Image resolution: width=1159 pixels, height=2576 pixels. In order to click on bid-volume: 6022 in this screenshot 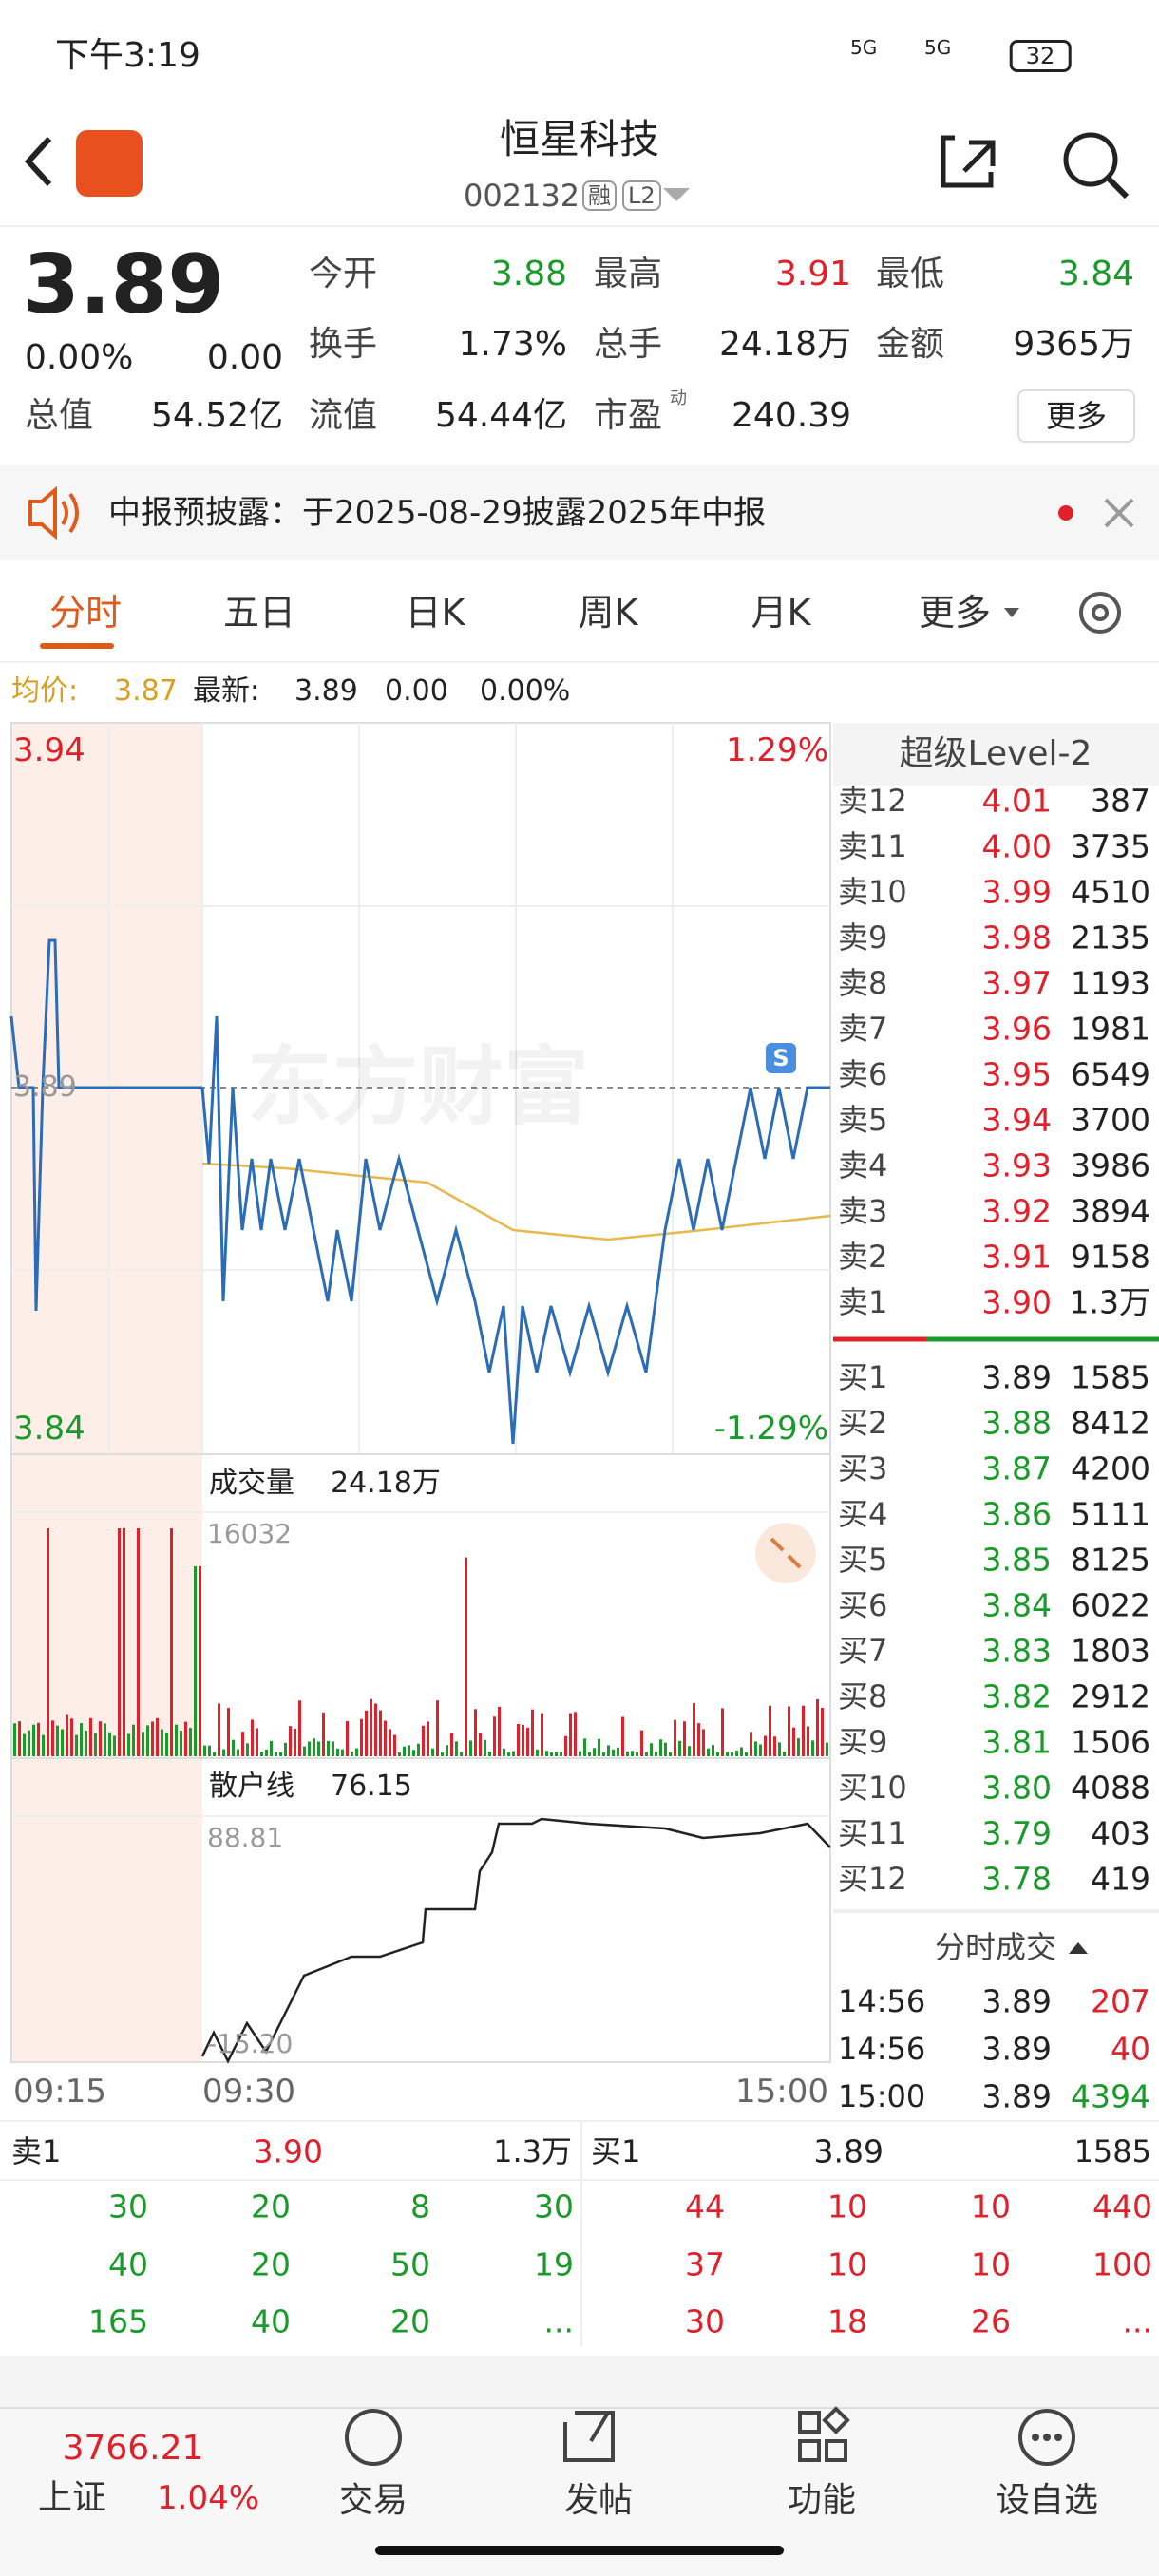, I will do `click(1110, 1605)`.